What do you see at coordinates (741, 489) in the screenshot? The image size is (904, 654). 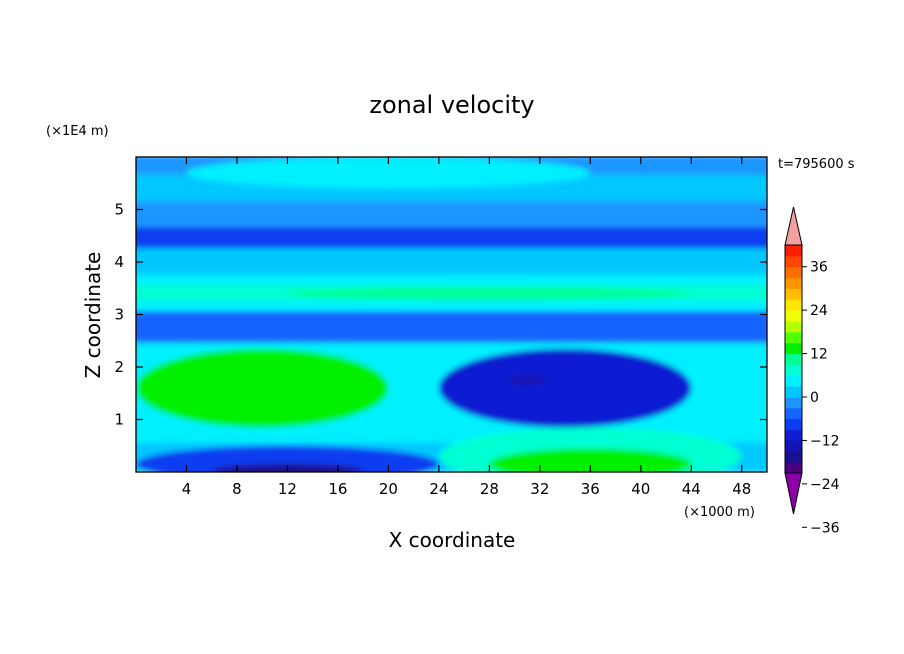 I see `x-tick-label: 48` at bounding box center [741, 489].